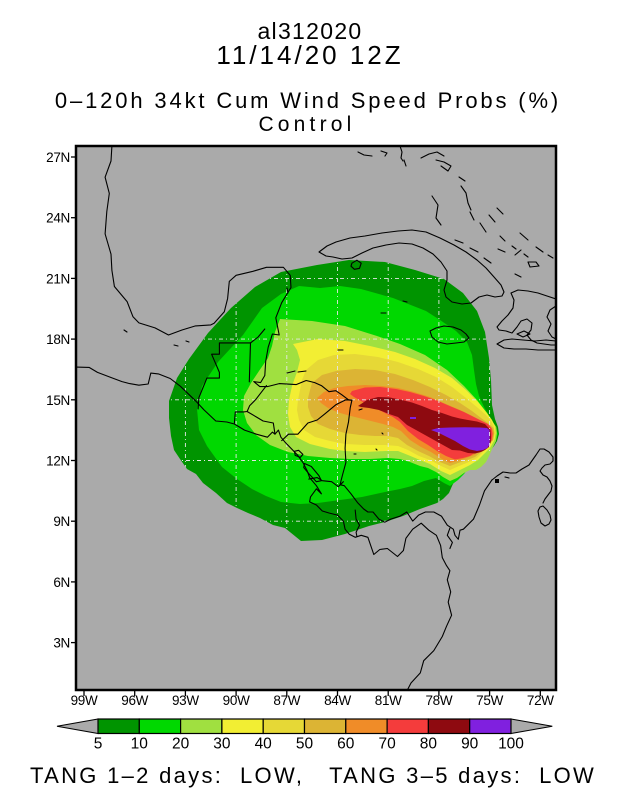  What do you see at coordinates (58, 157) in the screenshot?
I see `svg-text: 27N` at bounding box center [58, 157].